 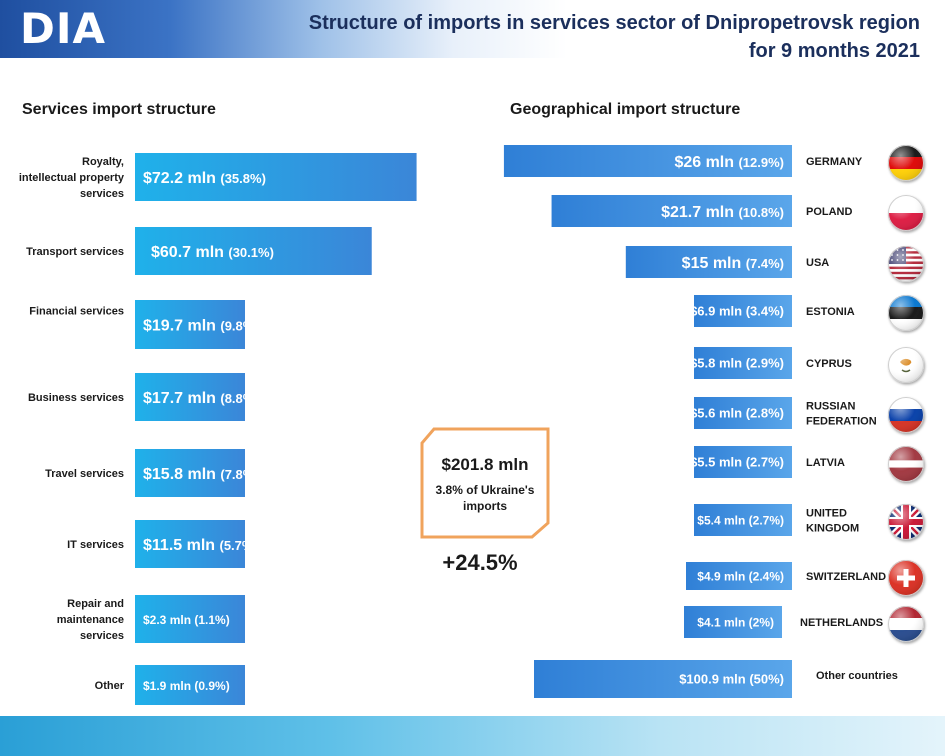 What do you see at coordinates (484, 506) in the screenshot?
I see `ukraine-share-line2: imports` at bounding box center [484, 506].